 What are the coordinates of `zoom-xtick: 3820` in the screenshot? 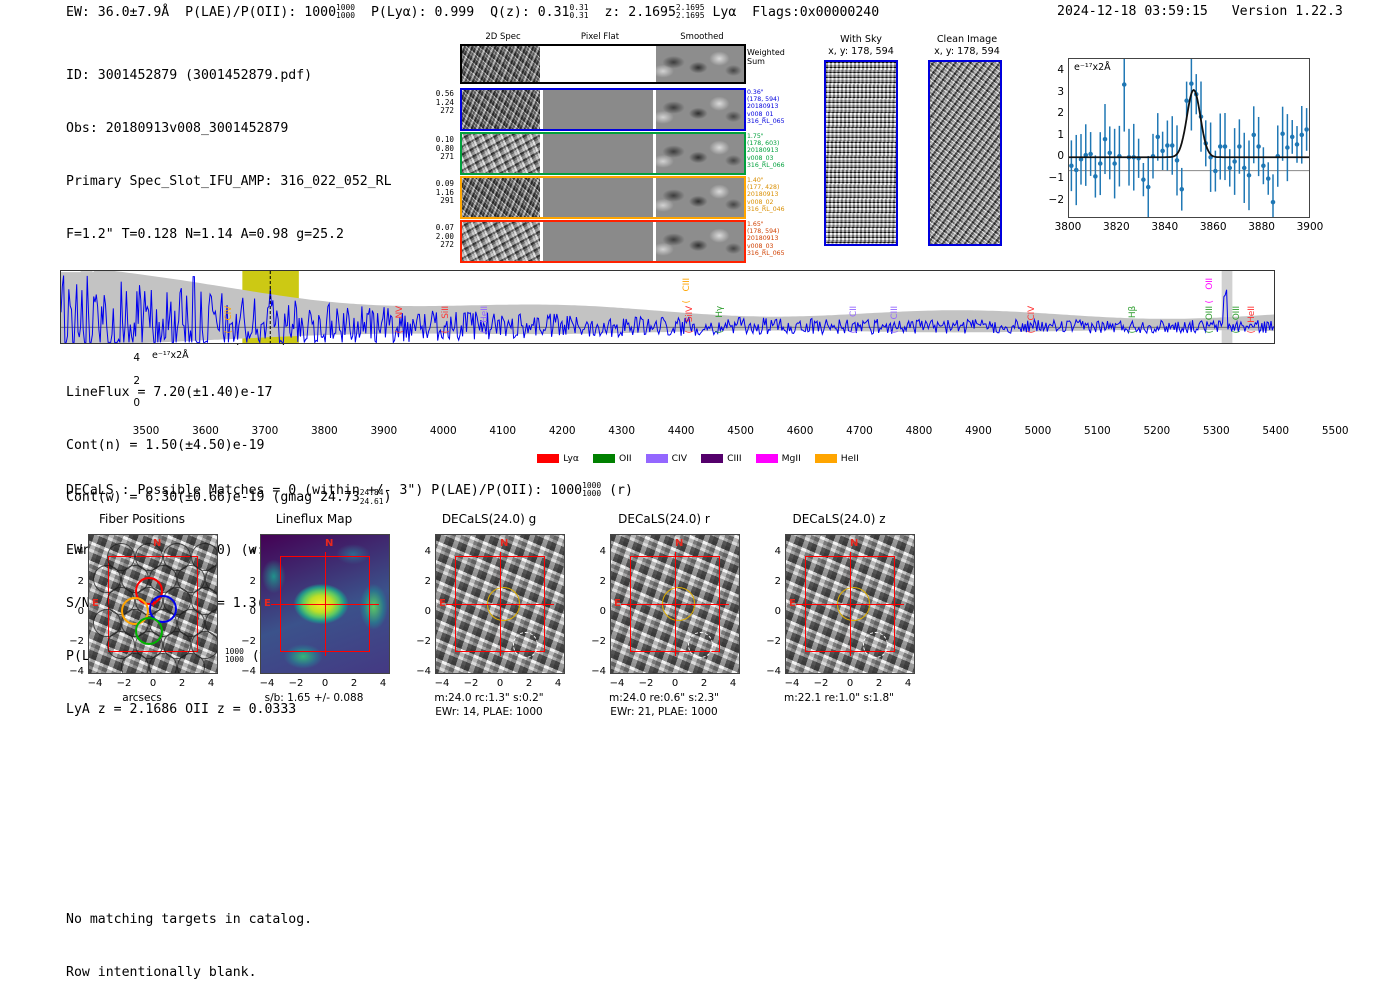 It's located at (1116, 227).